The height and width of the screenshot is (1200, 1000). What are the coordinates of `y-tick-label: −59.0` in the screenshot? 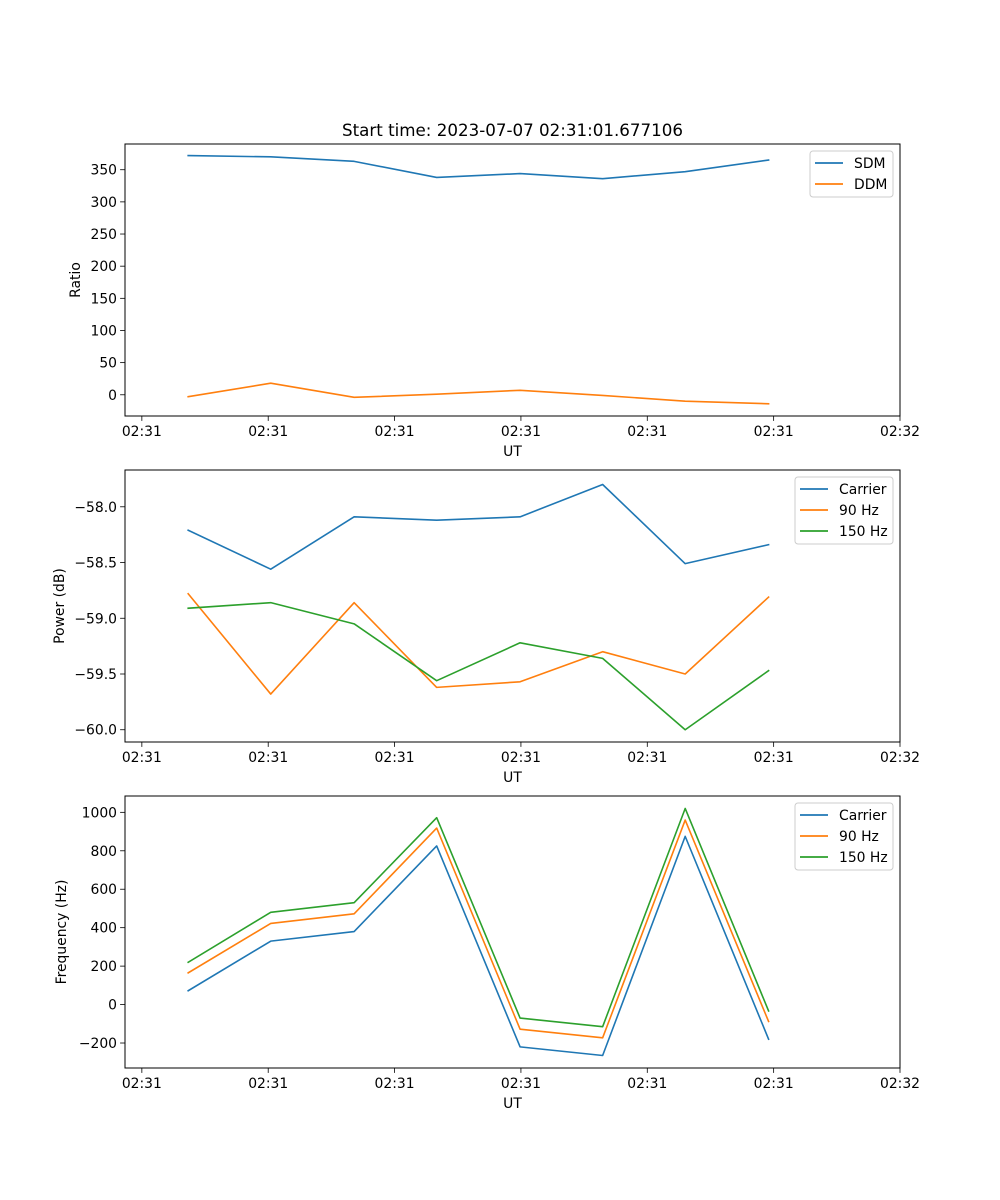 It's located at (95, 619).